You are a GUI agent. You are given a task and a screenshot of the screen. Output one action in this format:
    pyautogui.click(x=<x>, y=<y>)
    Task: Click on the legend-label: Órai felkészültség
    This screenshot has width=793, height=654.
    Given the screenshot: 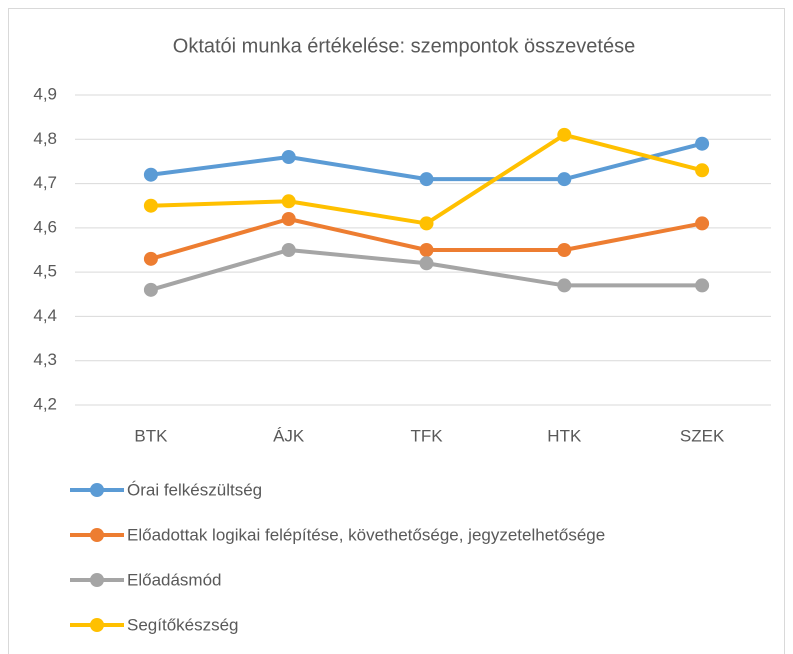 What is the action you would take?
    pyautogui.click(x=194, y=489)
    